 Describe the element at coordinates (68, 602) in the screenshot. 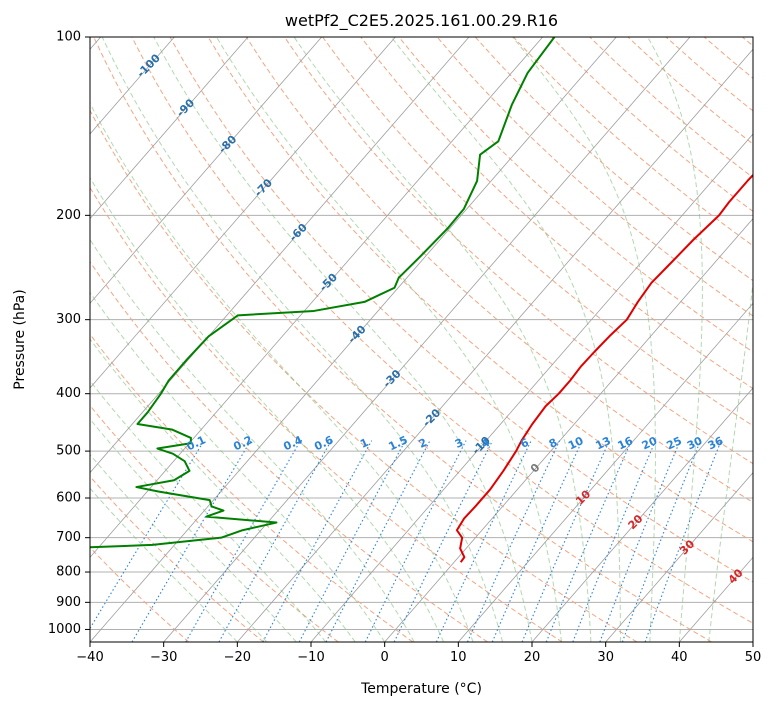

I see `y-tick-label: 900` at that location.